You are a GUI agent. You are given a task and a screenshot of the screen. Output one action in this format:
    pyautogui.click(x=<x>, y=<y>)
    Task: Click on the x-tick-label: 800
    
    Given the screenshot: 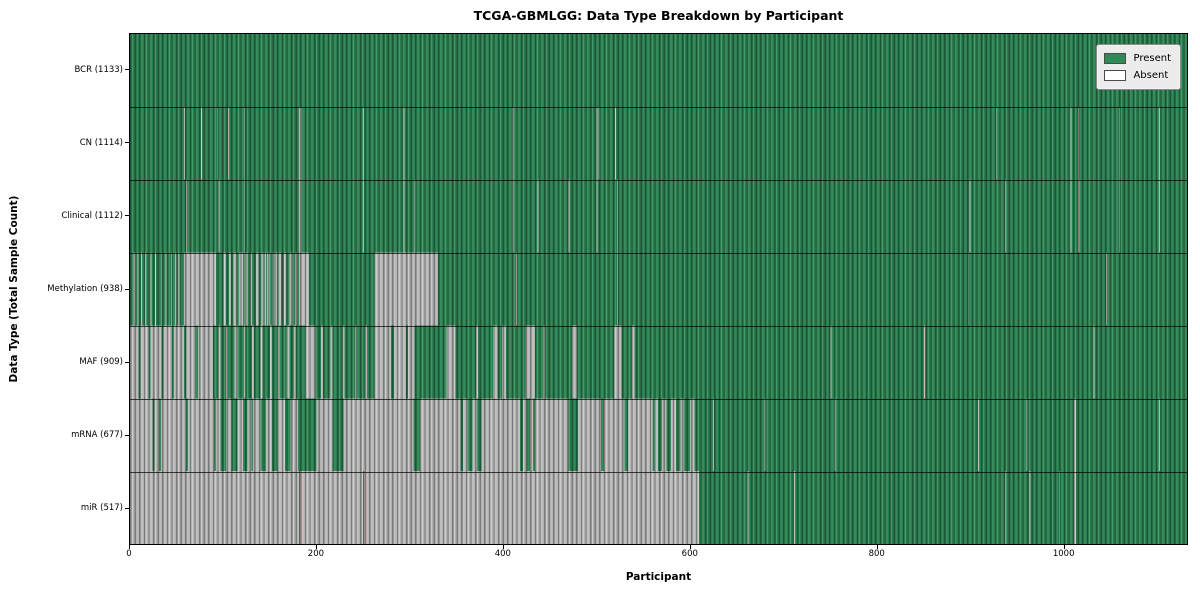 What is the action you would take?
    pyautogui.click(x=876, y=554)
    